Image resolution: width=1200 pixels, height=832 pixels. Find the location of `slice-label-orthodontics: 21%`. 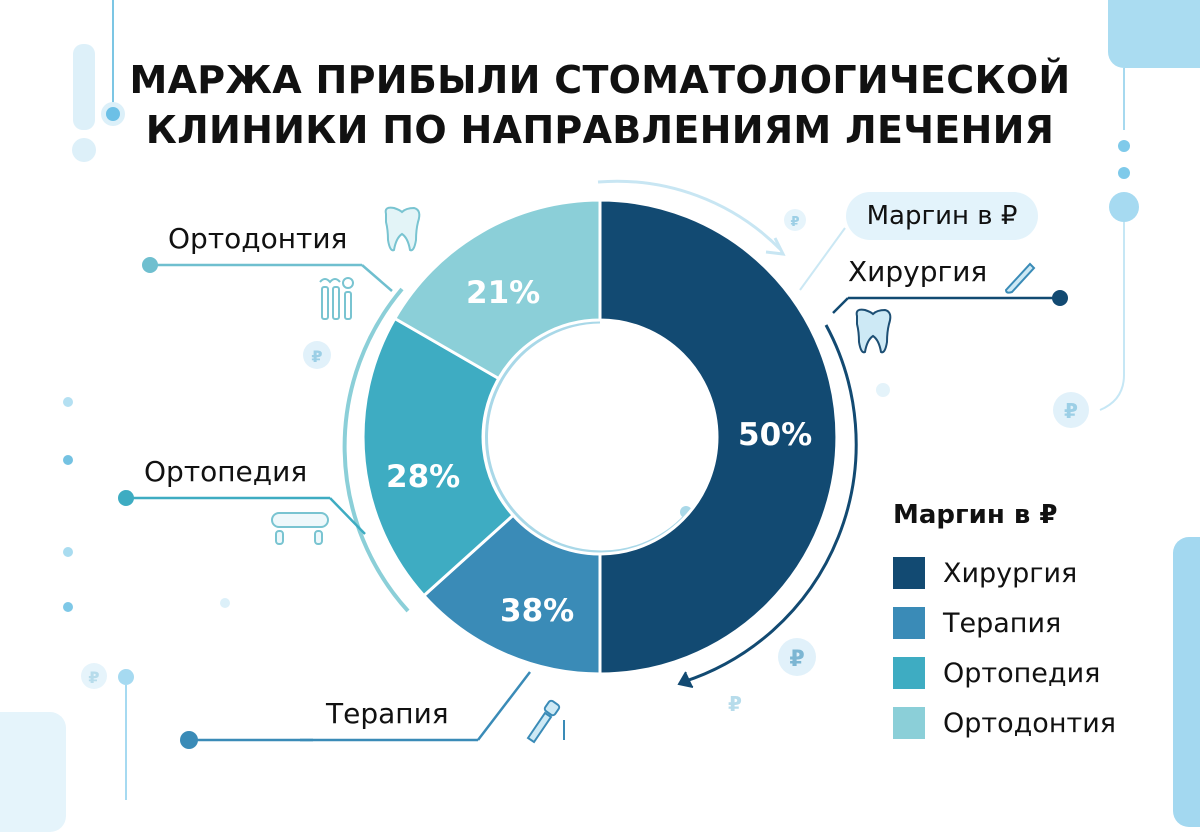

slice-label-orthodontics: 21% is located at coordinates (503, 293).